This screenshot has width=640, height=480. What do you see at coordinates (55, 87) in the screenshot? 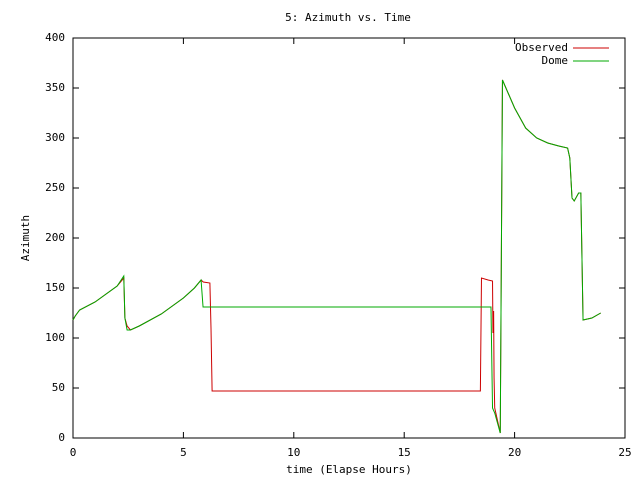
I see `y-tick-label: 350` at bounding box center [55, 87].